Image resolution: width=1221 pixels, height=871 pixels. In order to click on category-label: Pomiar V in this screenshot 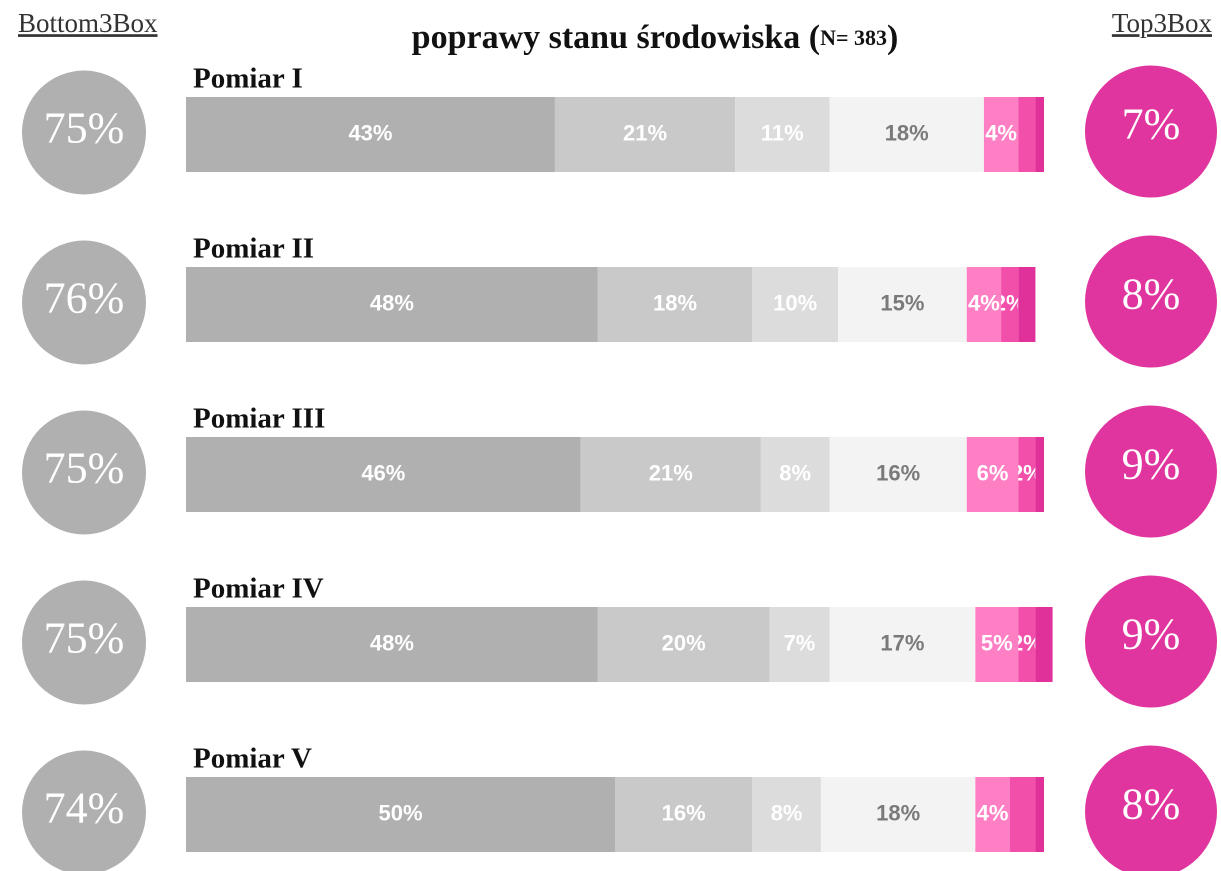, I will do `click(252, 759)`.